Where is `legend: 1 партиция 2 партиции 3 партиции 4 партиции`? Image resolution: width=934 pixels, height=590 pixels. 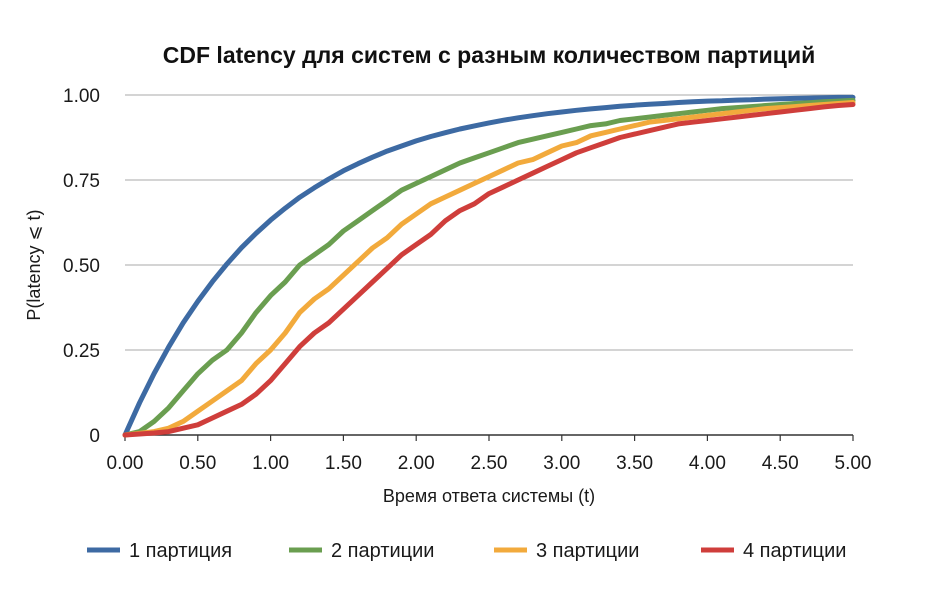
legend: 1 партиция 2 партиции 3 партиции 4 партиции is located at coordinates (466, 551).